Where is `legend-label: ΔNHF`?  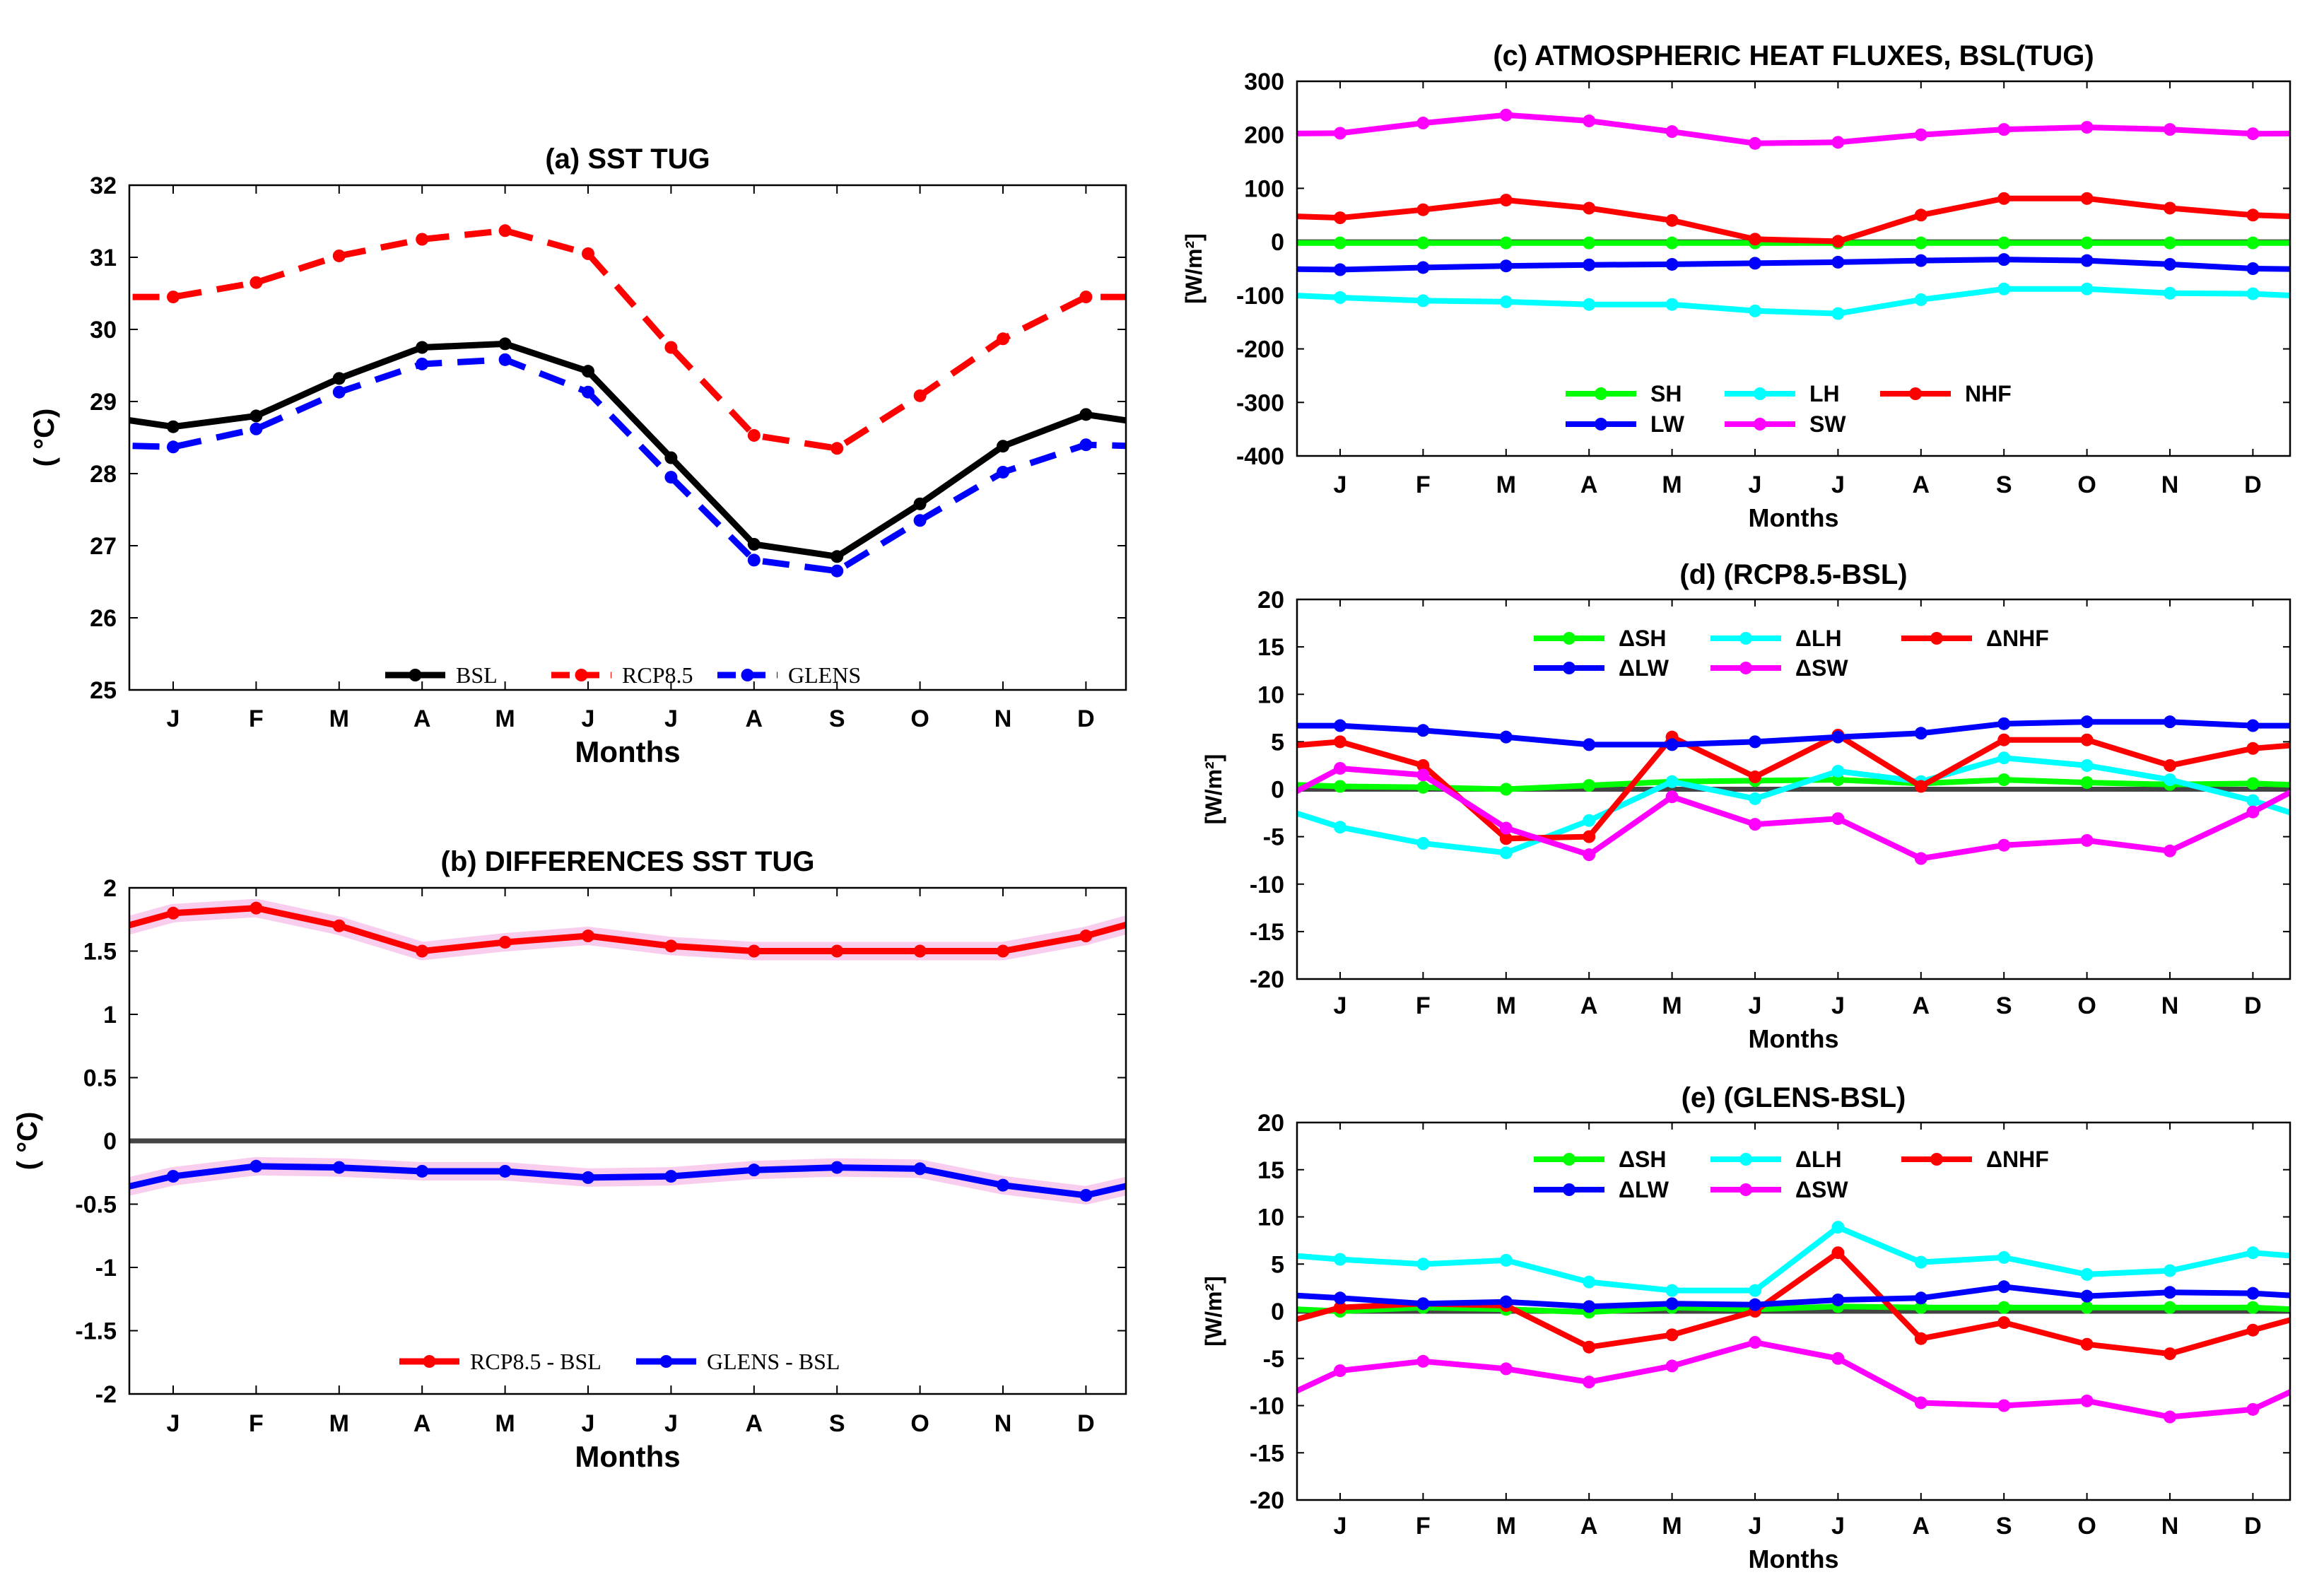
legend-label: ΔNHF is located at coordinates (2017, 638).